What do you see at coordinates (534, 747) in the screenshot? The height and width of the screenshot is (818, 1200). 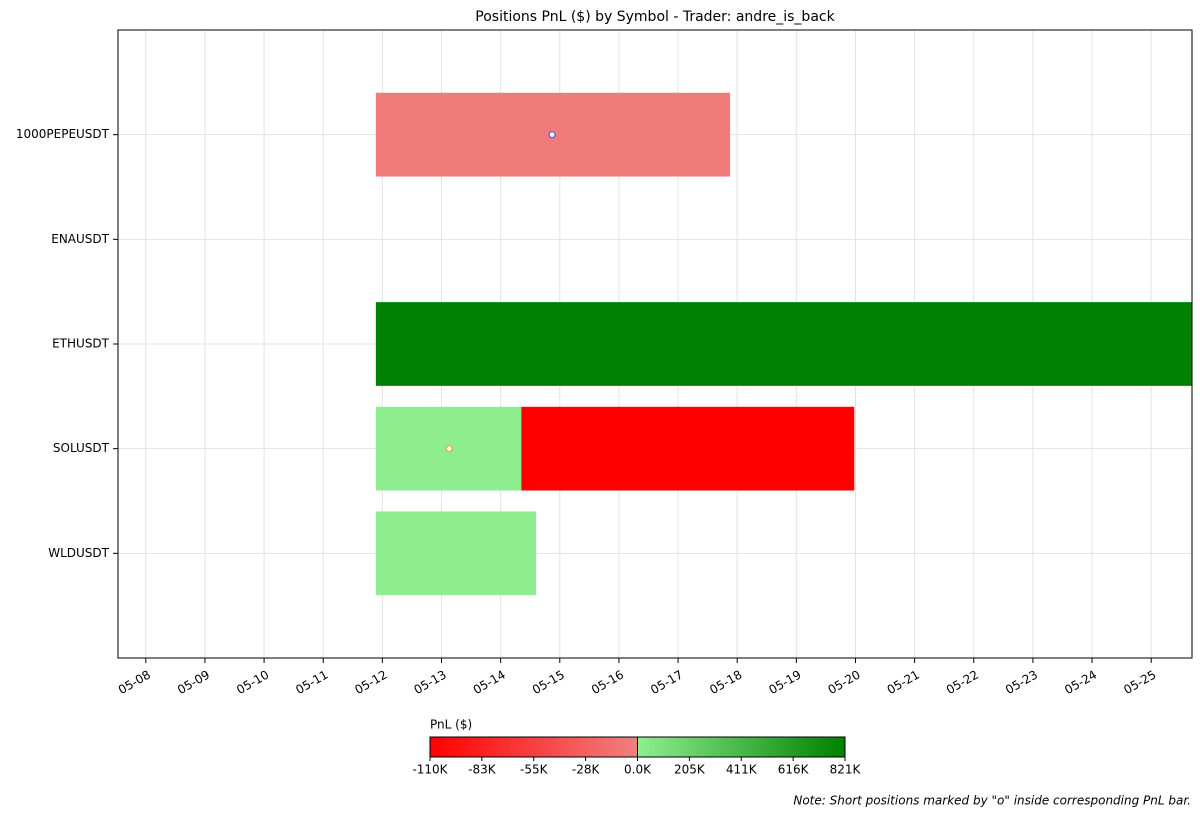 I see `colorbar-negative` at bounding box center [534, 747].